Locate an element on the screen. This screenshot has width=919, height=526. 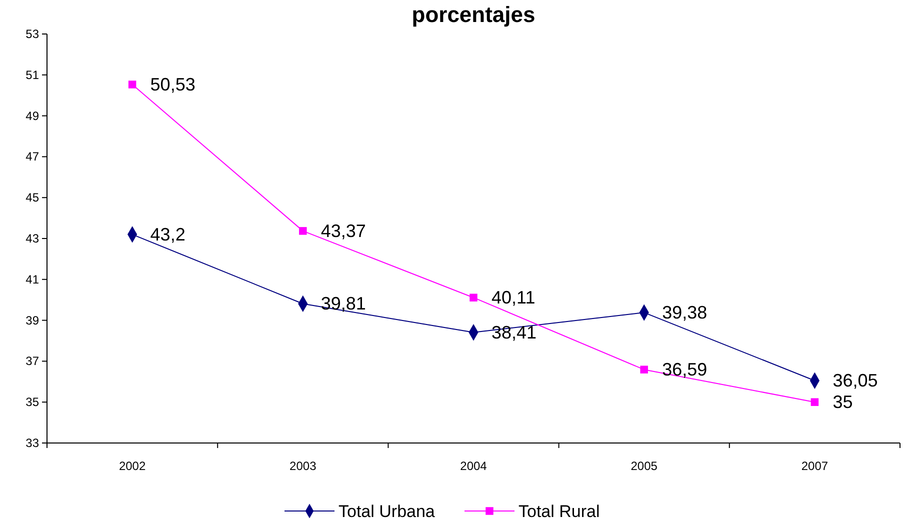
data-label: 39,38 is located at coordinates (685, 312).